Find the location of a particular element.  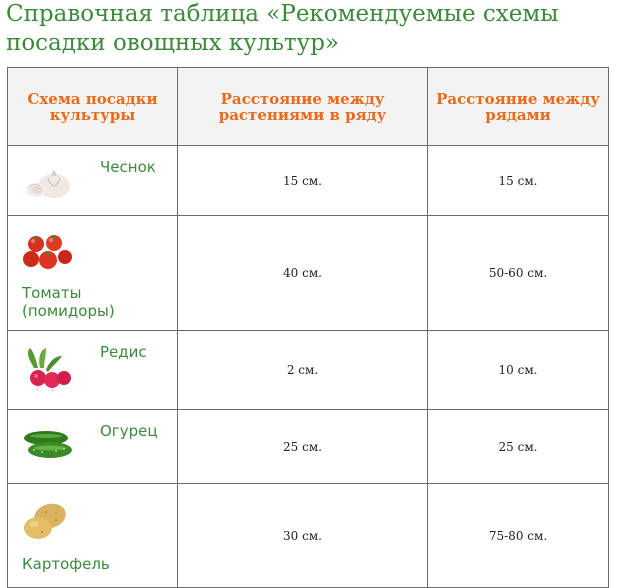

cucumber-icon is located at coordinates (48, 444).